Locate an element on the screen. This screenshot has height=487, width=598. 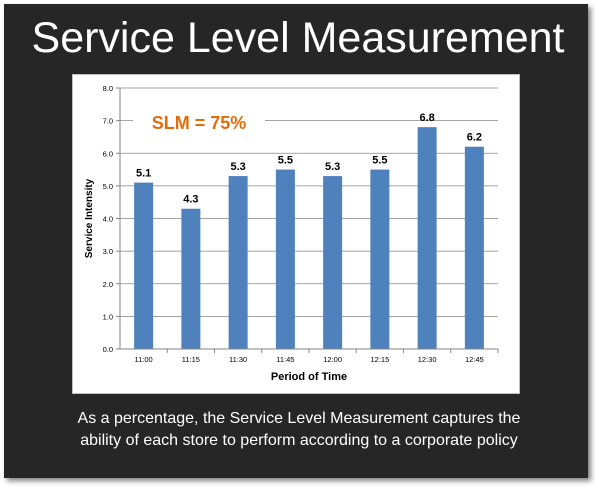
x-tick-label: 11:45 is located at coordinates (285, 359).